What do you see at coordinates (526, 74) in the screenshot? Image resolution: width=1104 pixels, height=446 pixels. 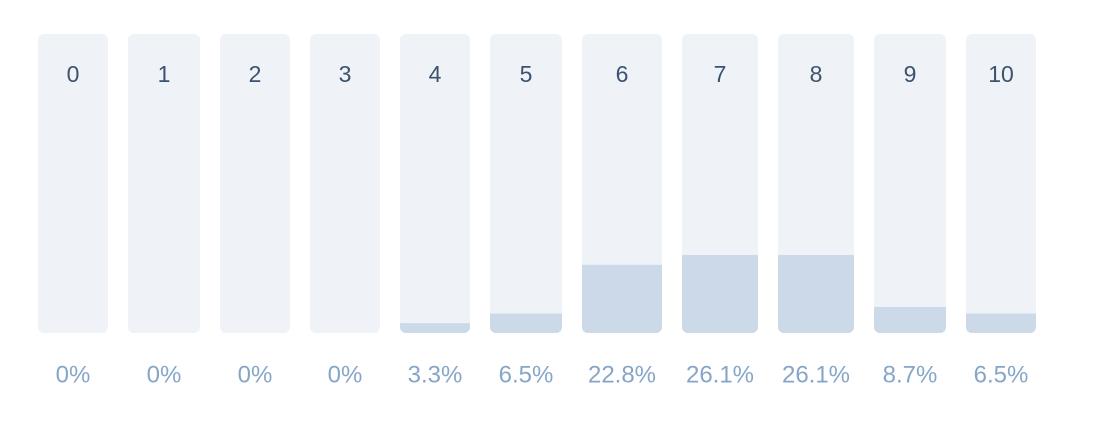 I see `category-label: 5` at bounding box center [526, 74].